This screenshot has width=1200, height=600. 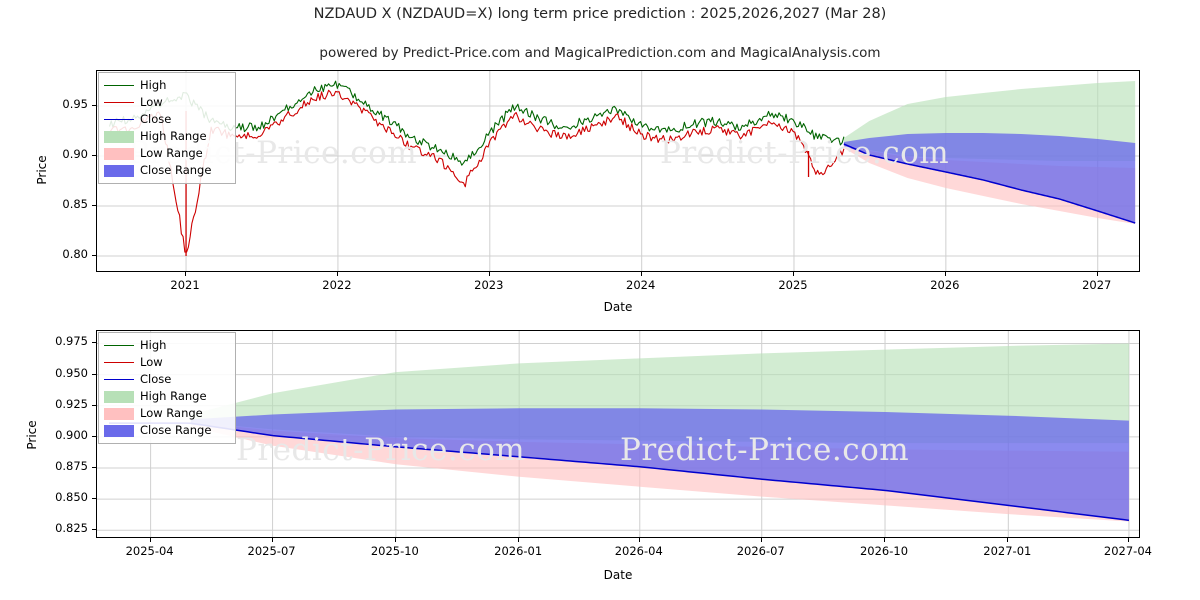 I want to click on bottom-chart-xtick: 2026-07, so click(x=760, y=551).